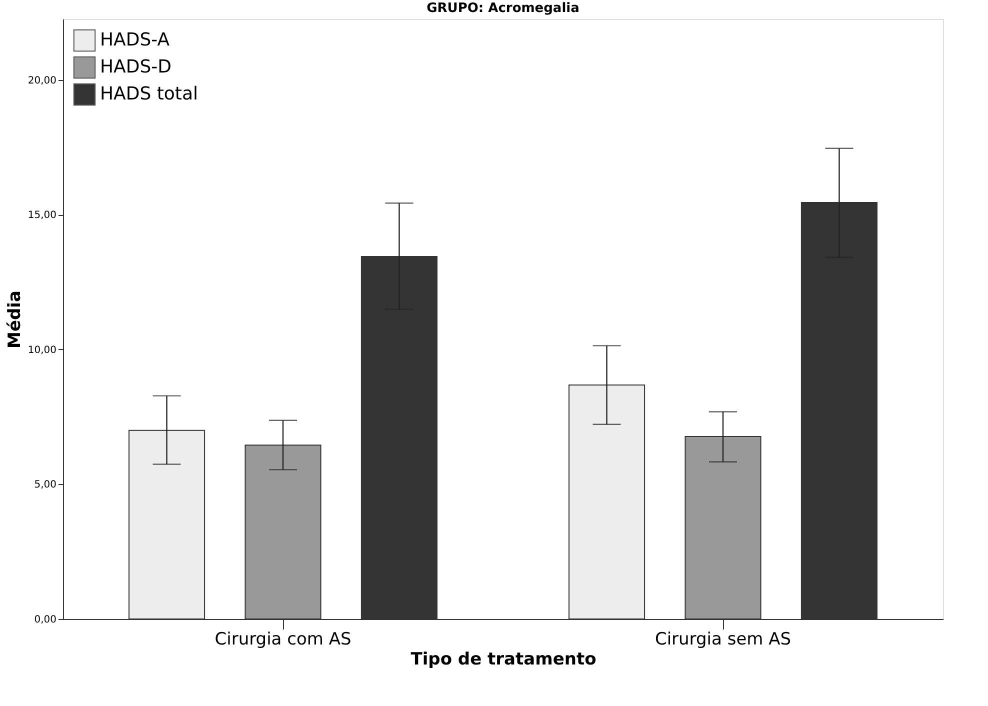 Image resolution: width=988 pixels, height=706 pixels. Describe the element at coordinates (723, 640) in the screenshot. I see `x-tick-label: Cirurgia sem AS` at that location.